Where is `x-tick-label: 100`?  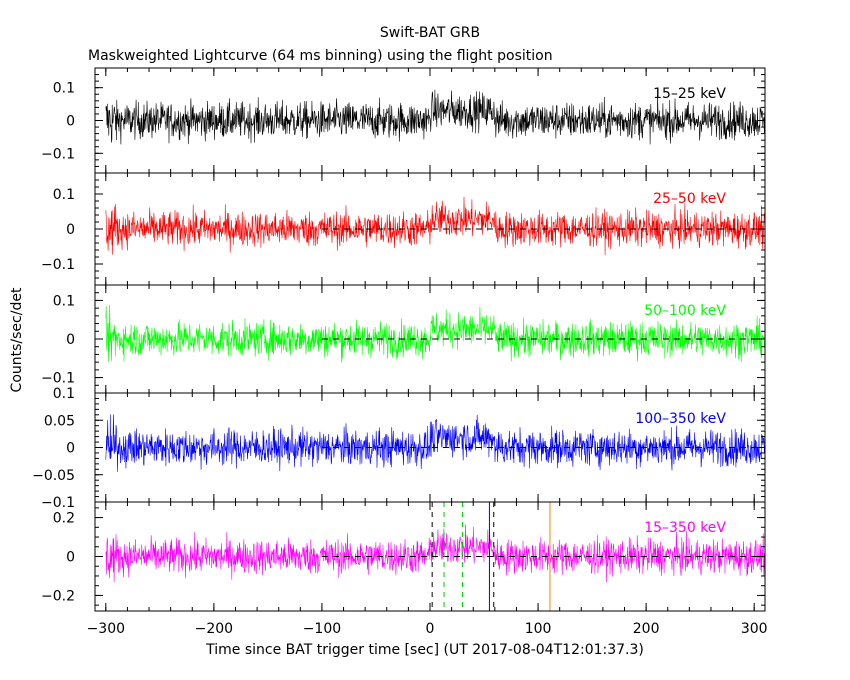 x-tick-label: 100 is located at coordinates (538, 629).